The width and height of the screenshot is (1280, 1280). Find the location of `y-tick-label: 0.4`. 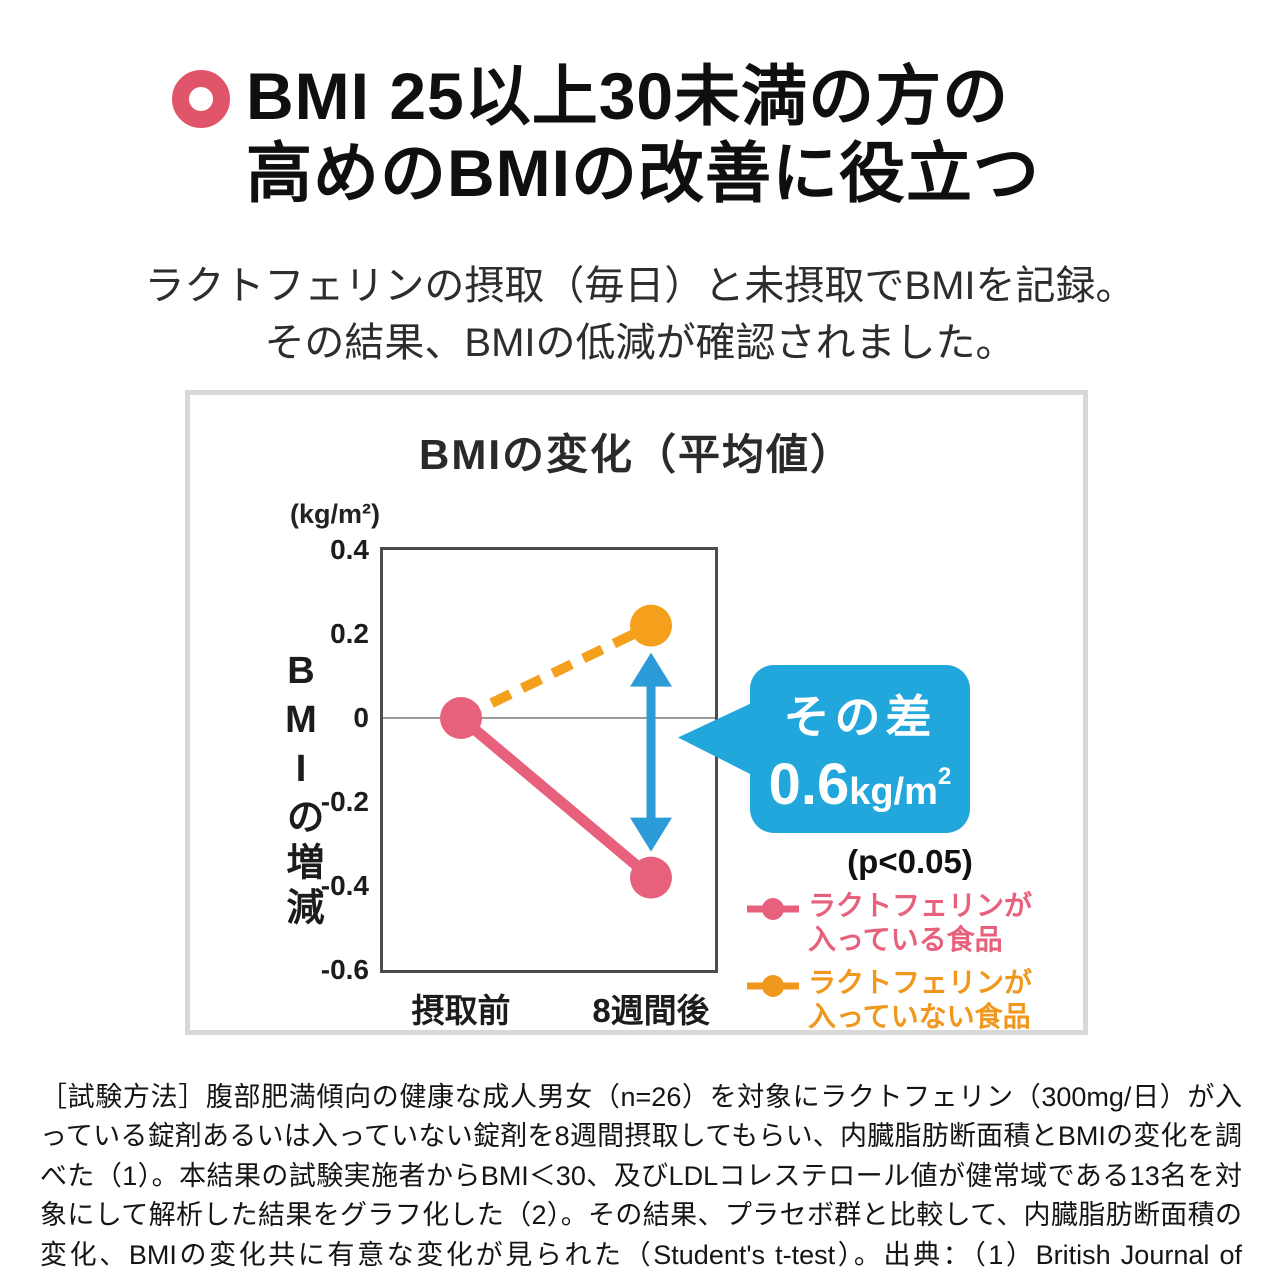

y-tick-label: 0.4 is located at coordinates (349, 549).